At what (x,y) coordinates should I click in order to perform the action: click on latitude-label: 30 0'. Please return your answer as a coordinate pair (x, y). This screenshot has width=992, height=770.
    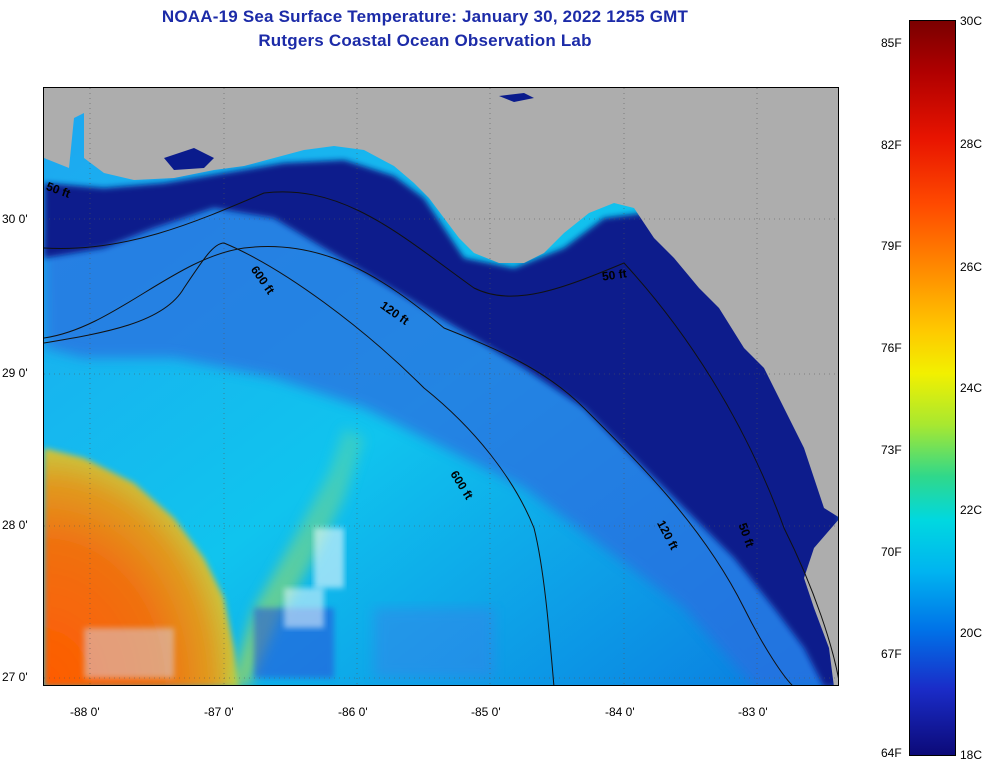
    Looking at the image, I should click on (15, 219).